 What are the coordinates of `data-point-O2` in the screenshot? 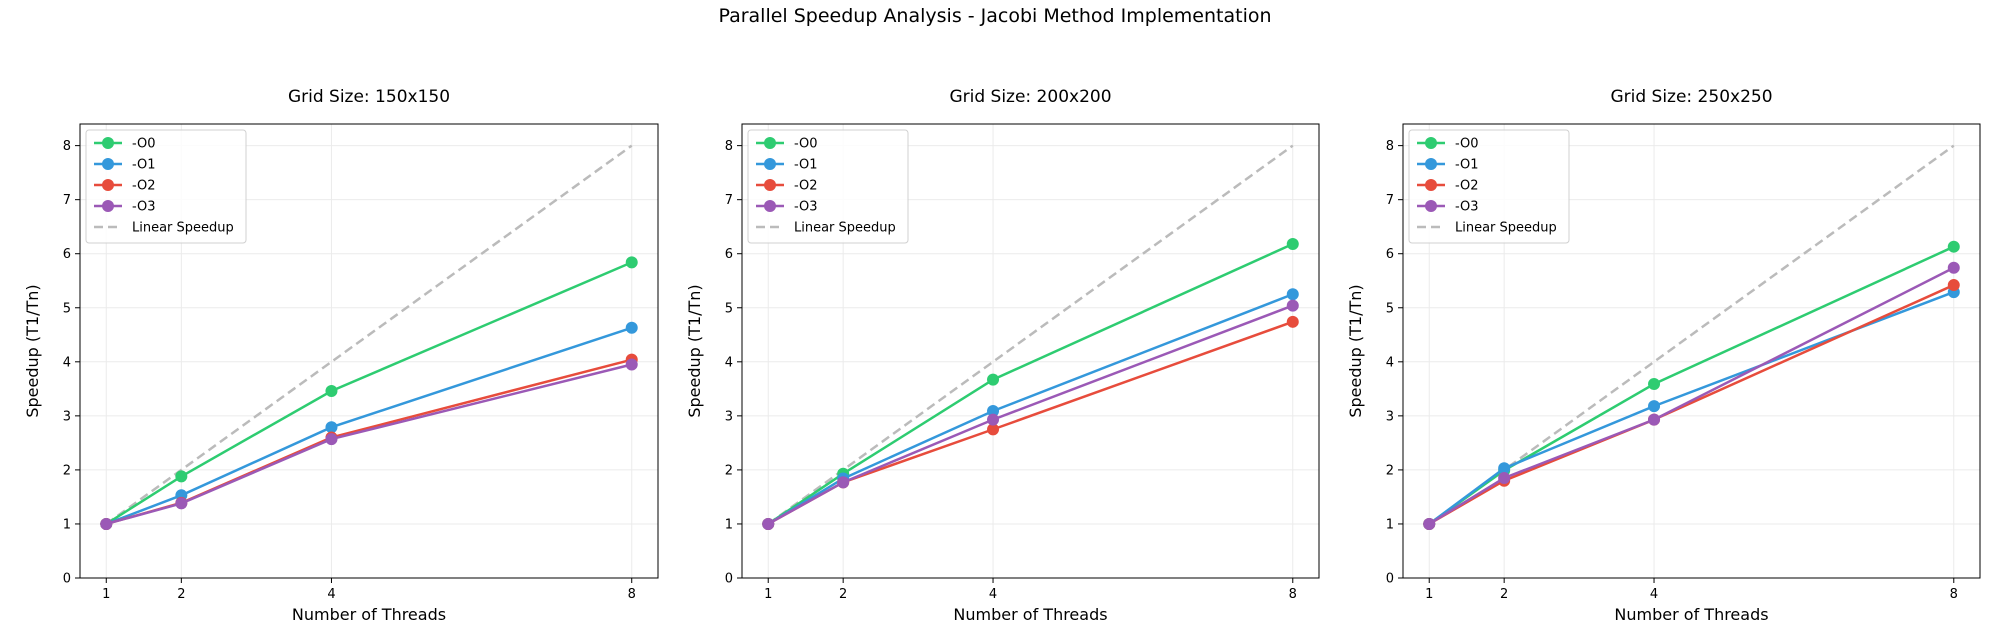 It's located at (1953, 285).